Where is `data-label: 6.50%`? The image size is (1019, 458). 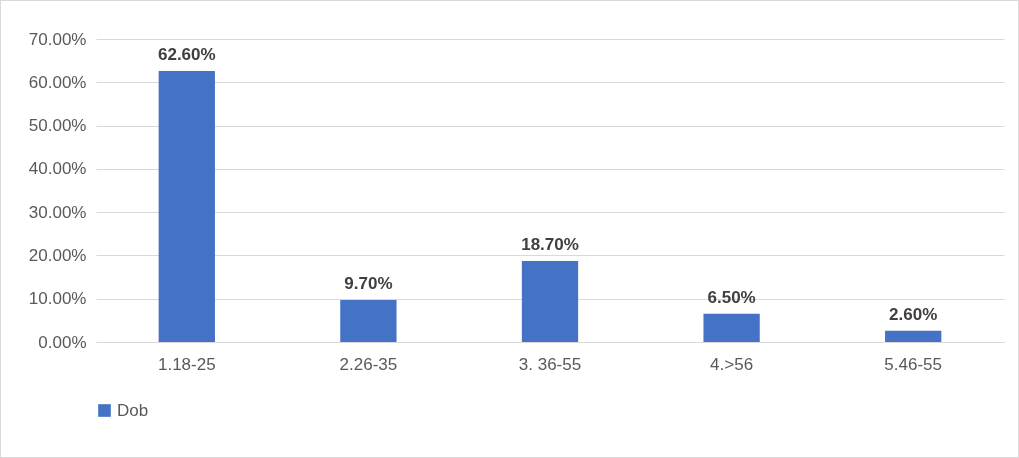 data-label: 6.50% is located at coordinates (731, 297).